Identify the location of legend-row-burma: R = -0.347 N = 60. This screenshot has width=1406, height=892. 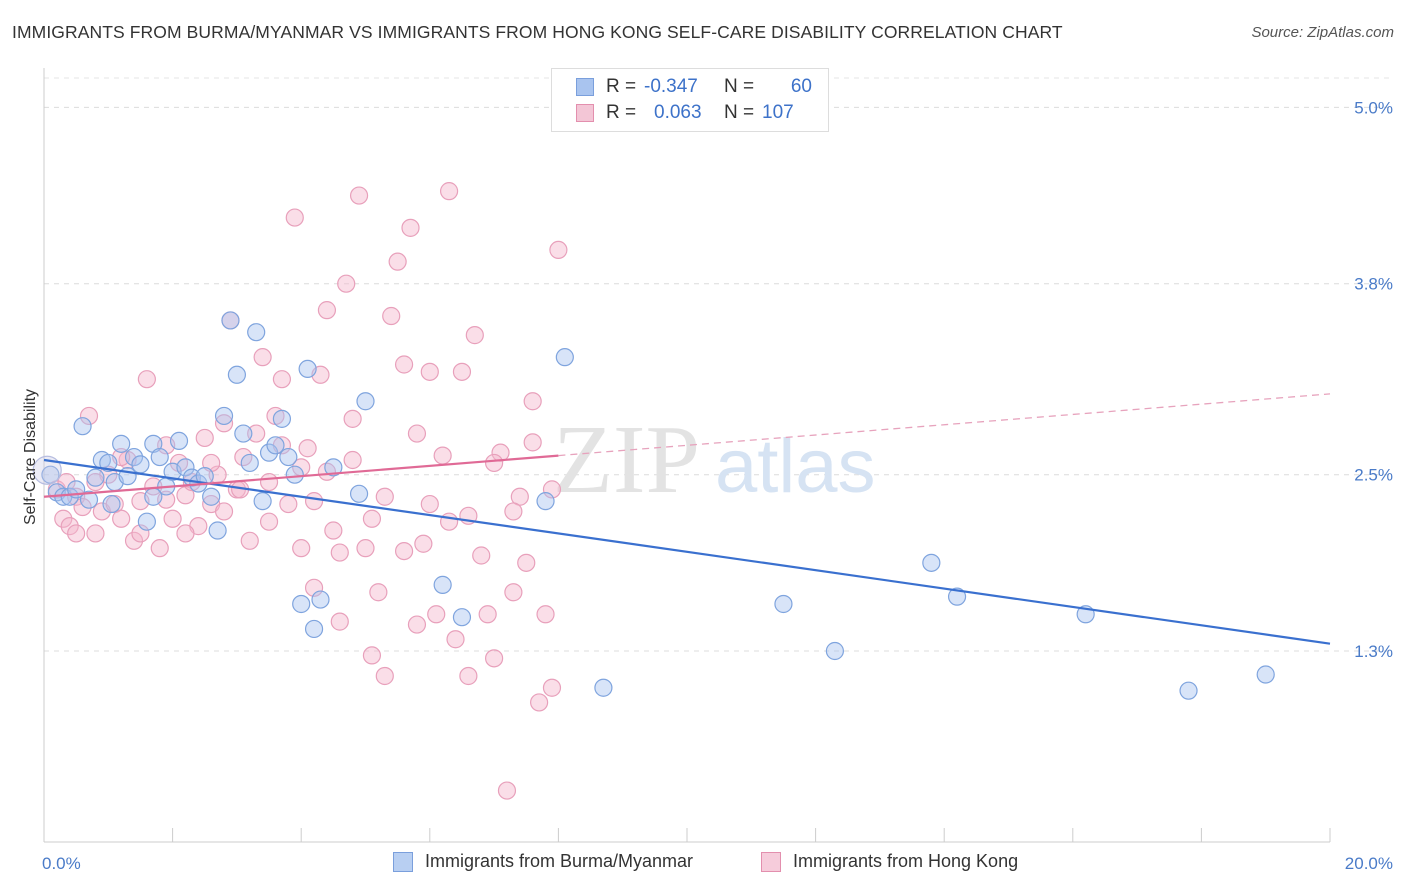
(694, 87).